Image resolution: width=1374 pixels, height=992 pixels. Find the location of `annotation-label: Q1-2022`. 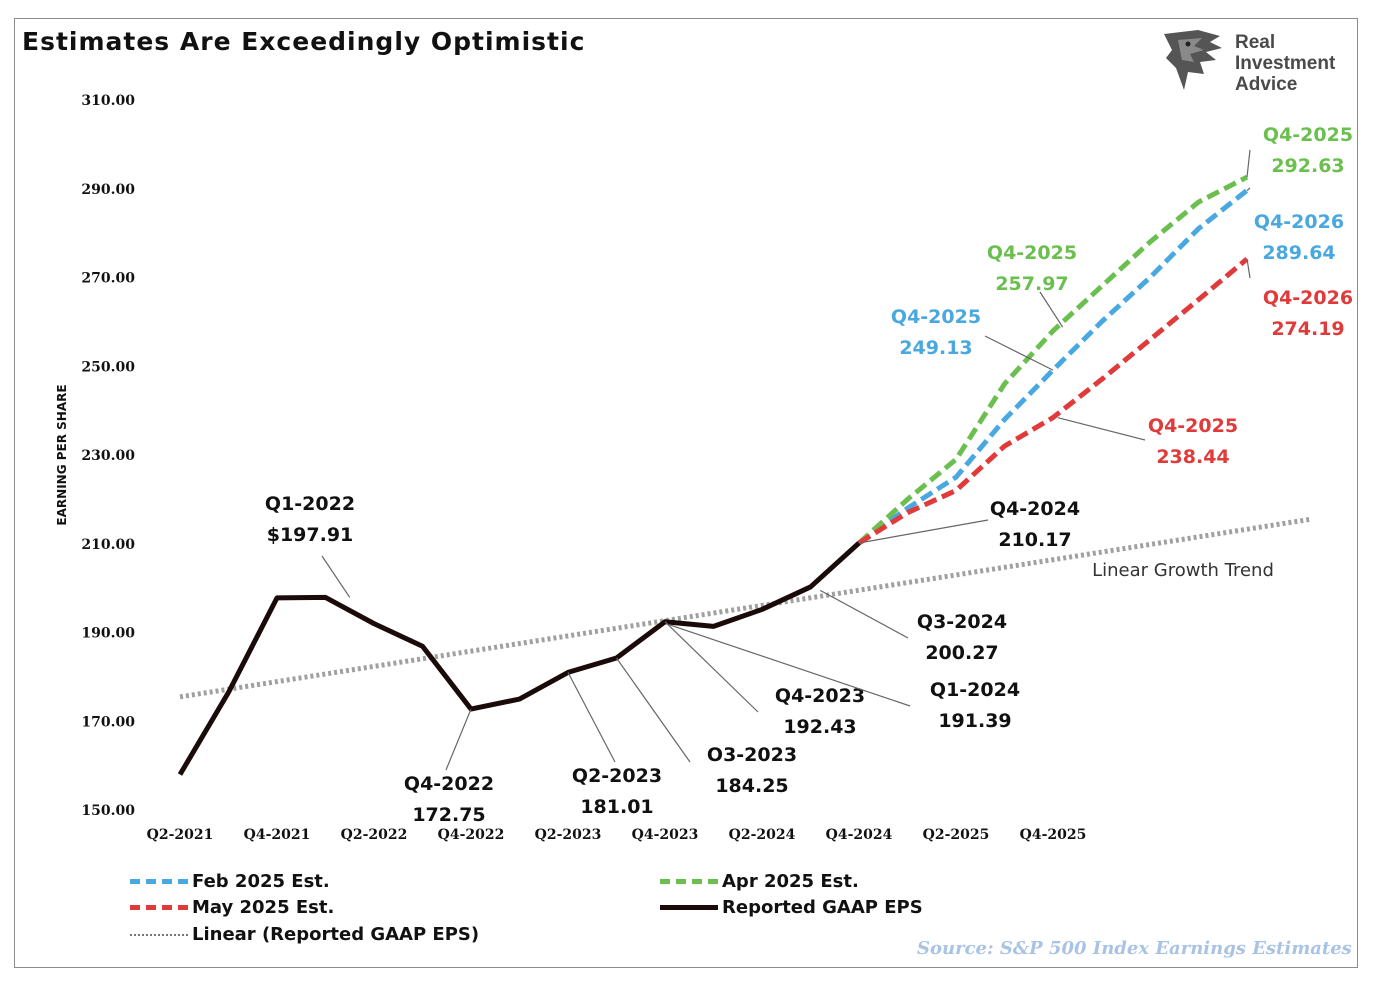

annotation-label: Q1-2022 is located at coordinates (310, 504).